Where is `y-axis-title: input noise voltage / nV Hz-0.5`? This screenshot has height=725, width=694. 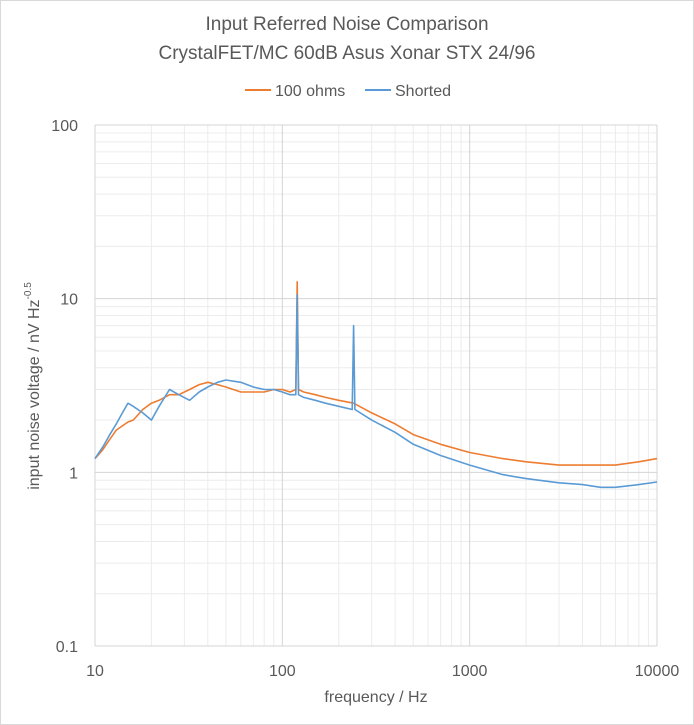
y-axis-title: input noise voltage / nV Hz-0.5 is located at coordinates (33, 386).